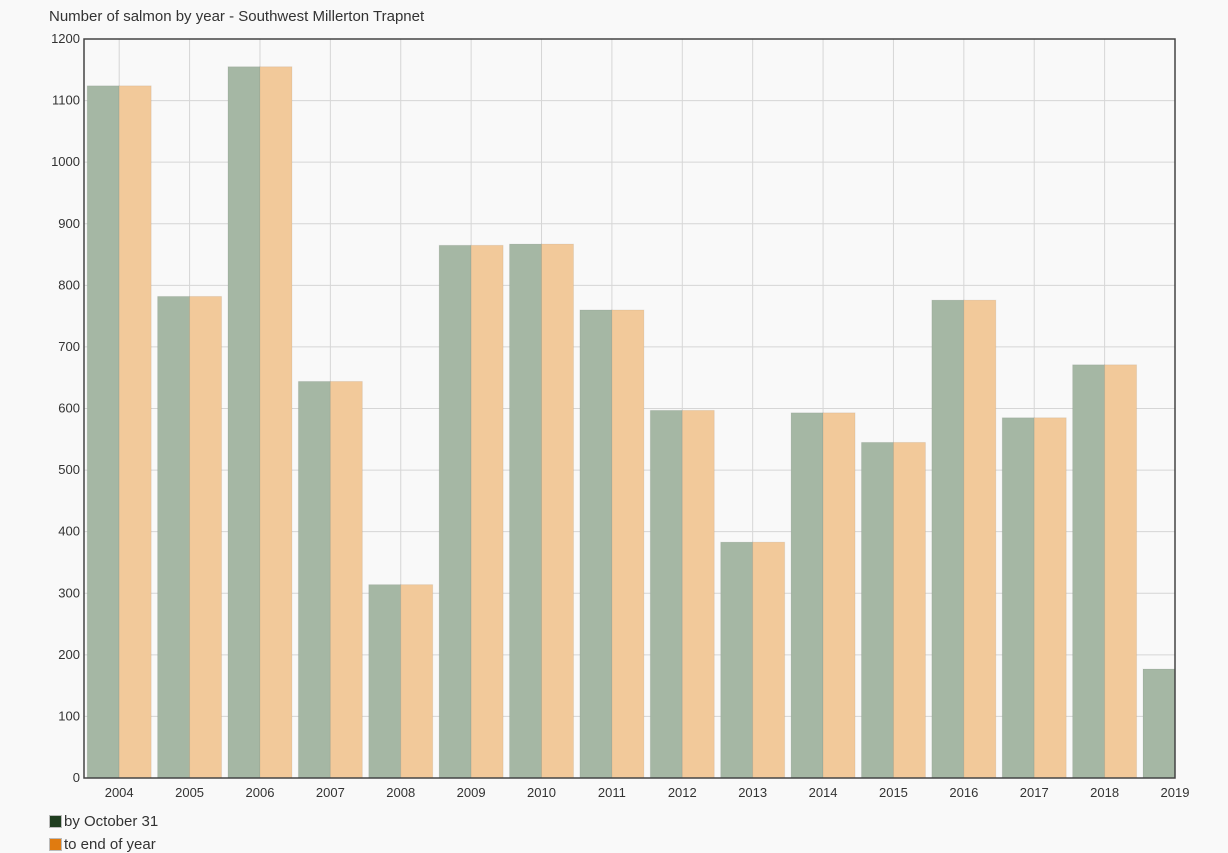 Image resolution: width=1228 pixels, height=853 pixels. Describe the element at coordinates (276, 422) in the screenshot. I see `bar-to-end-of-year-2006` at that location.